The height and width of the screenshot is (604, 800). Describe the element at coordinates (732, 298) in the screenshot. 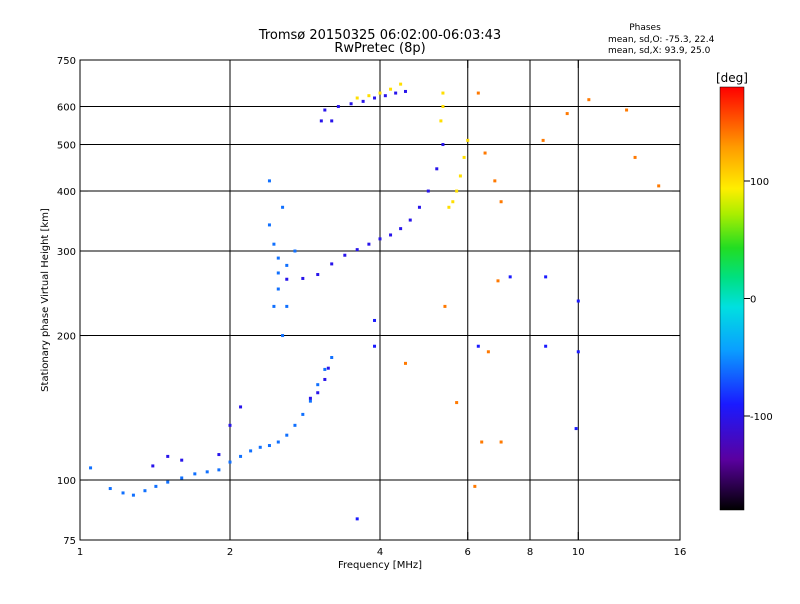

I see `colorbar-gradient` at that location.